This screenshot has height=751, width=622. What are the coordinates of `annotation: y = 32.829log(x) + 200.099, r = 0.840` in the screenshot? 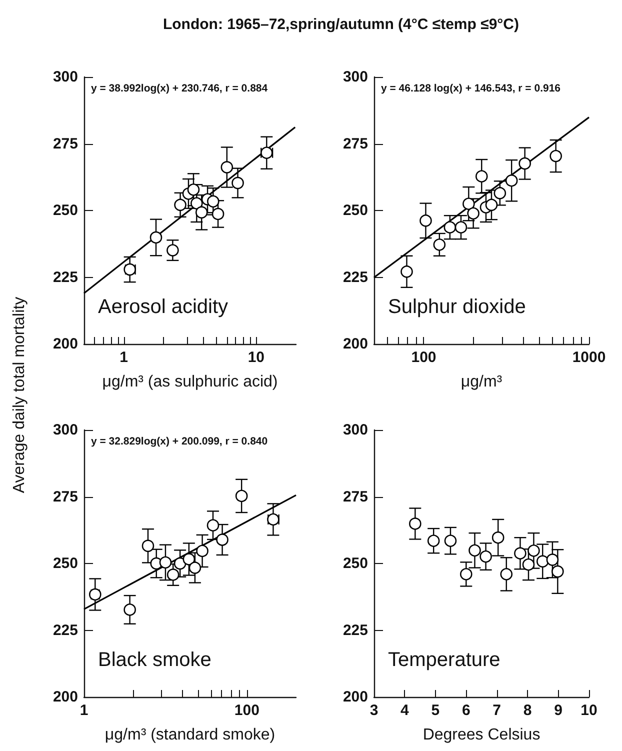 It's located at (179, 442).